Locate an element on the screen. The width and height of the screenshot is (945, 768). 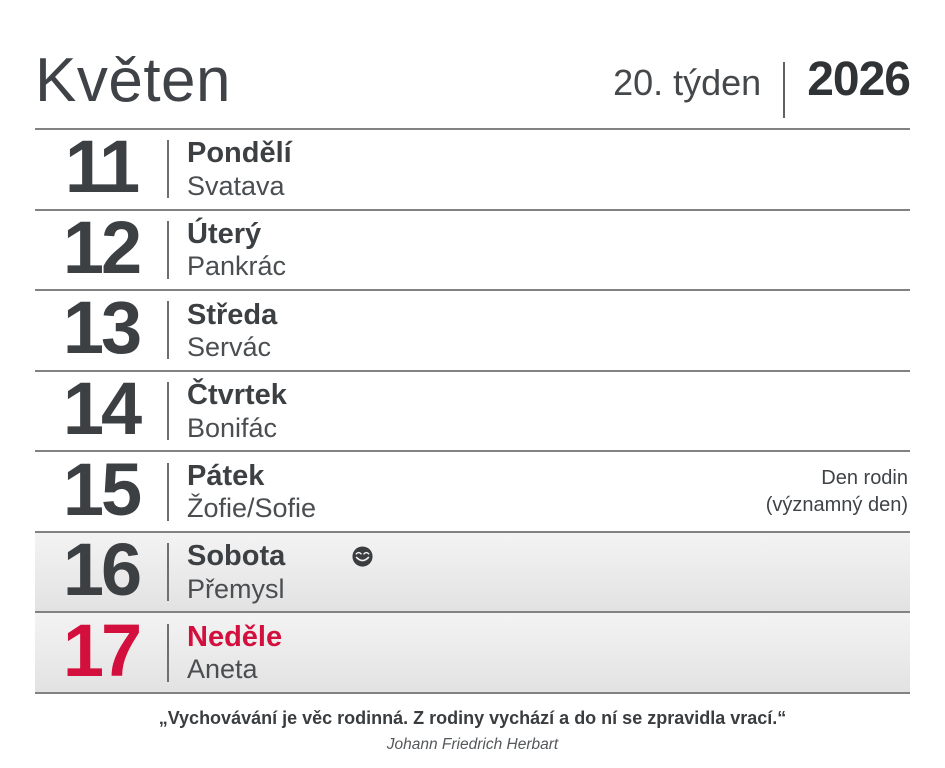
day-text: Úterý Pankrác is located at coordinates (227, 250).